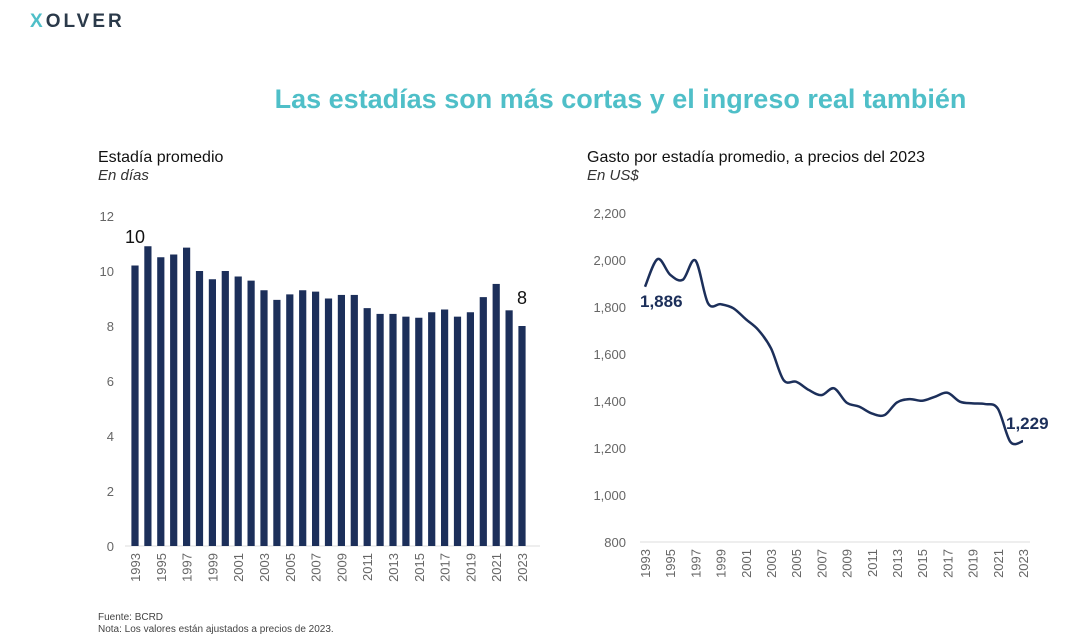 This screenshot has height=644, width=1091. I want to click on y-tick-label: 1,600, so click(609, 354).